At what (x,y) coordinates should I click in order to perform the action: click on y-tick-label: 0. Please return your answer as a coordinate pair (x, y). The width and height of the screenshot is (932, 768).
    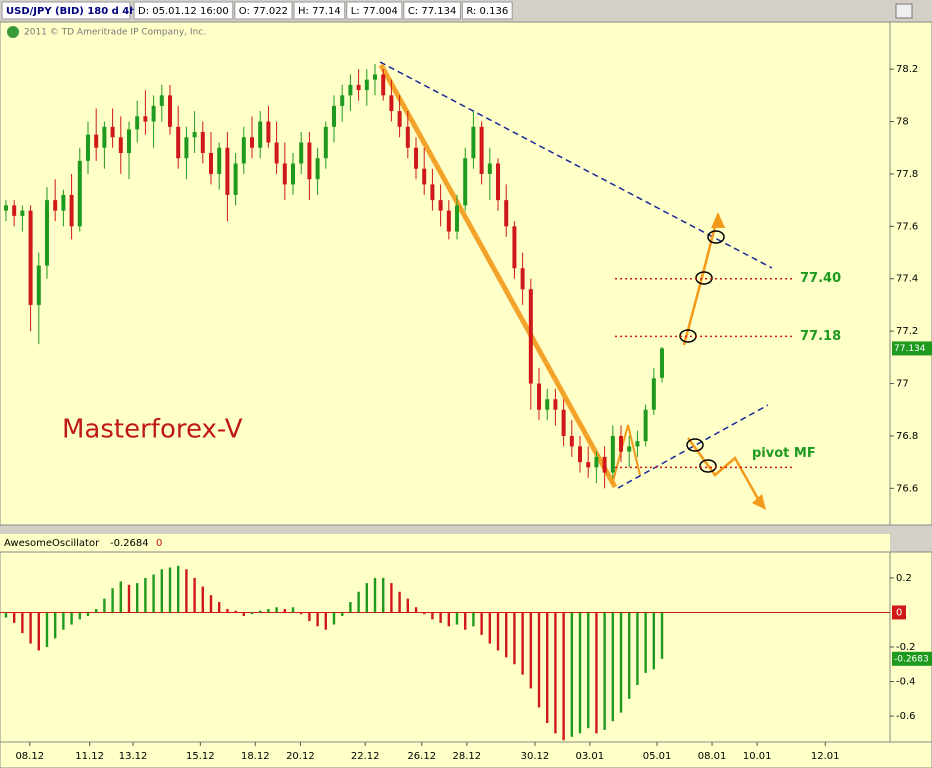
    Looking at the image, I should click on (899, 612).